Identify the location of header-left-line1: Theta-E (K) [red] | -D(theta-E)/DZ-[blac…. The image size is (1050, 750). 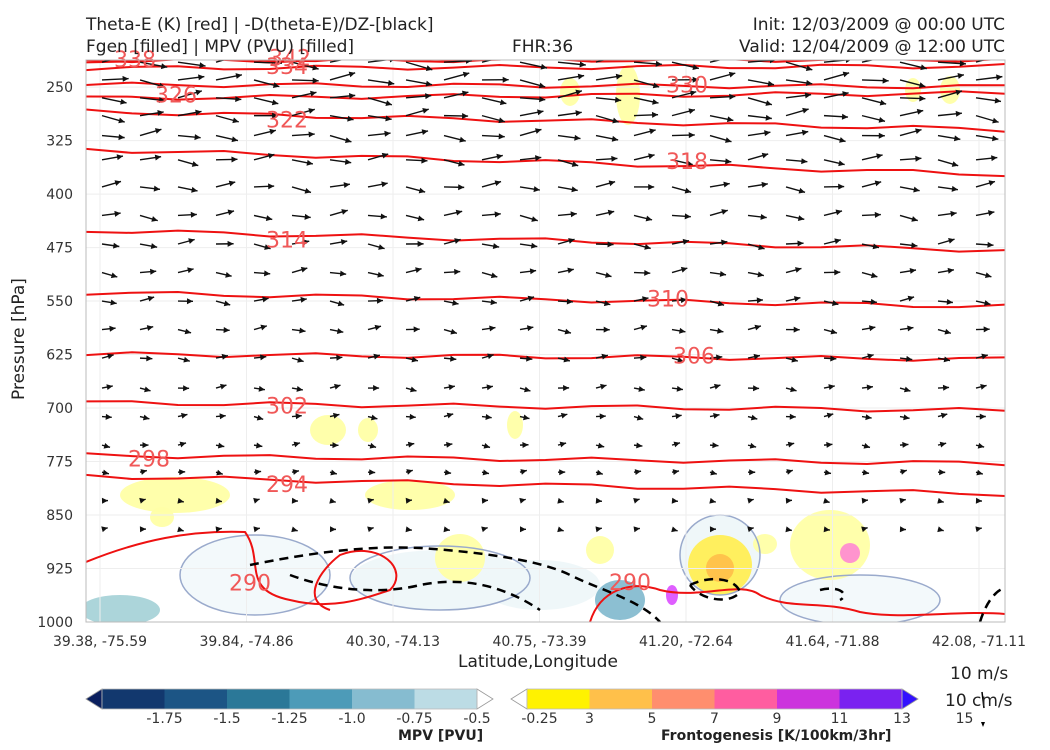
(260, 25).